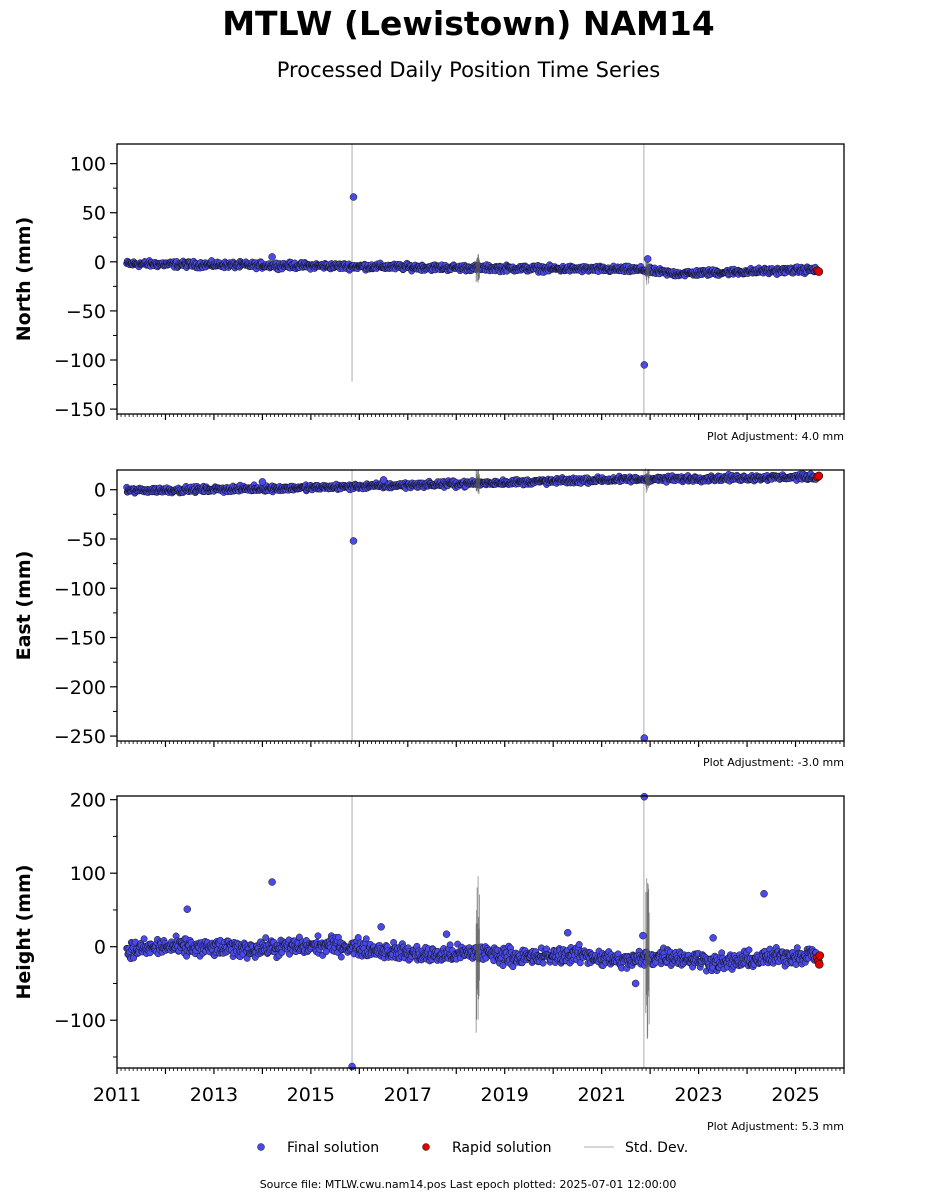  Describe the element at coordinates (775, 436) in the screenshot. I see `plot-adjustment-note: Plot Adjustment: 4.0 mm` at that location.